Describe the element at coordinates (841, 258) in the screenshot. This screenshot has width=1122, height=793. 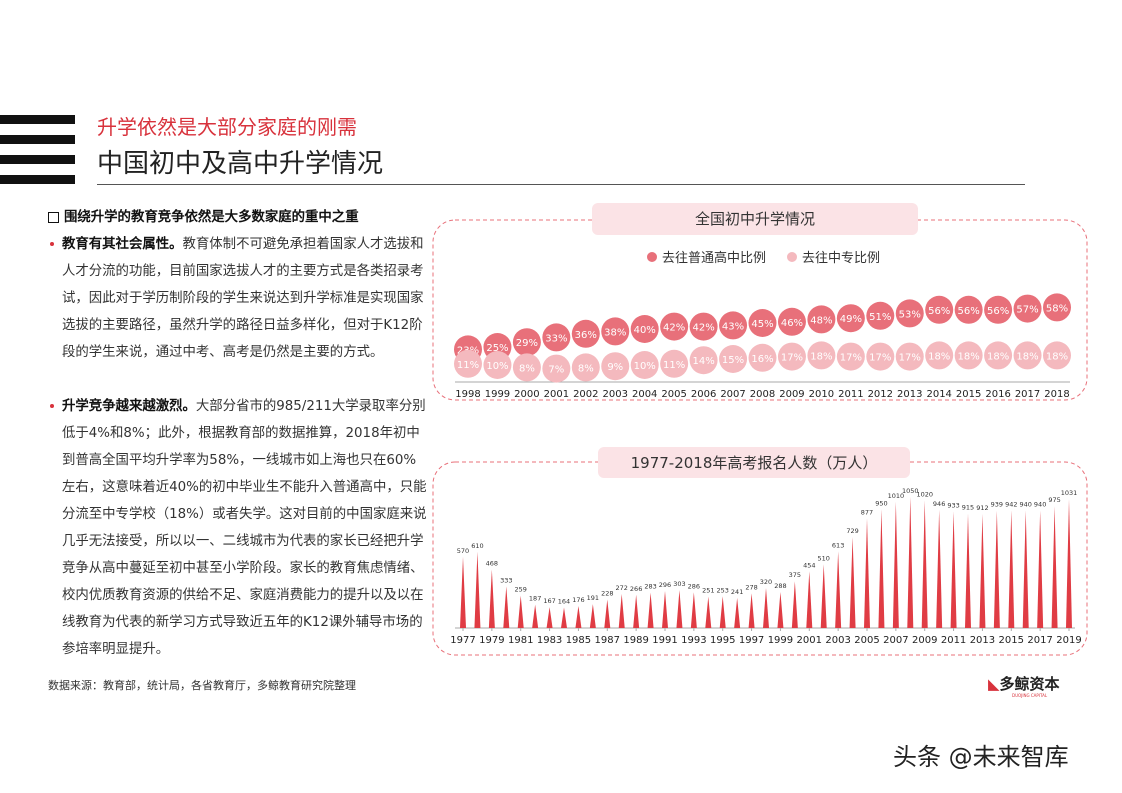
I see `legend-label: 去往中专比例` at that location.